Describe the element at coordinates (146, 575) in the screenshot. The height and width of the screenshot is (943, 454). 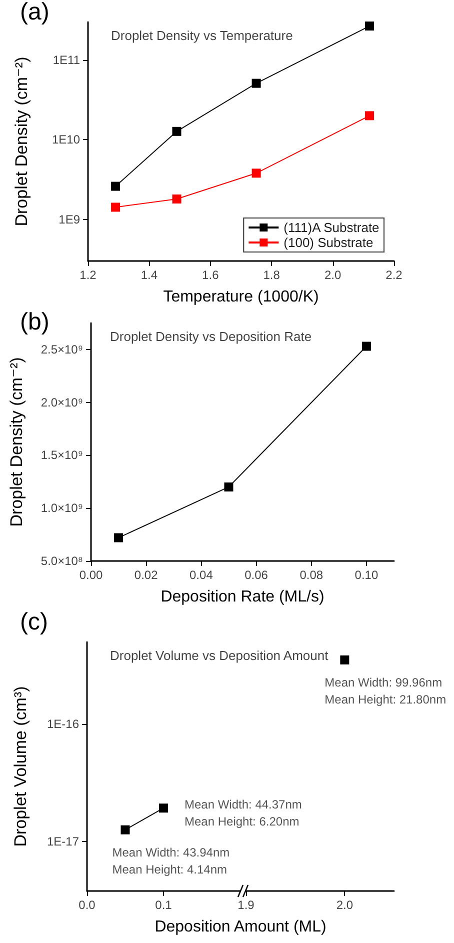
I see `x-tick-label: 0.02` at that location.